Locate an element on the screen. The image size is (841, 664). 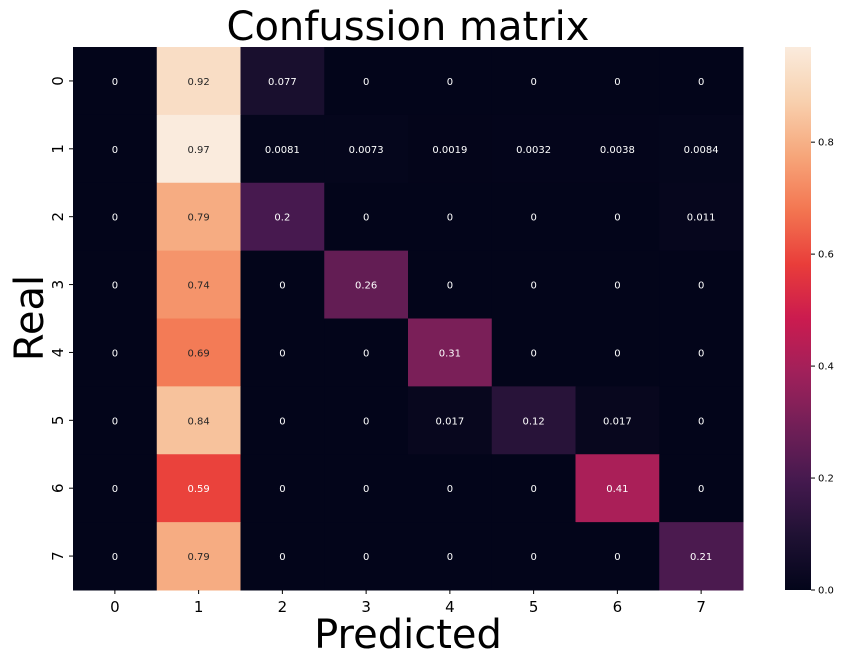
x-tick-label: 5 is located at coordinates (534, 607).